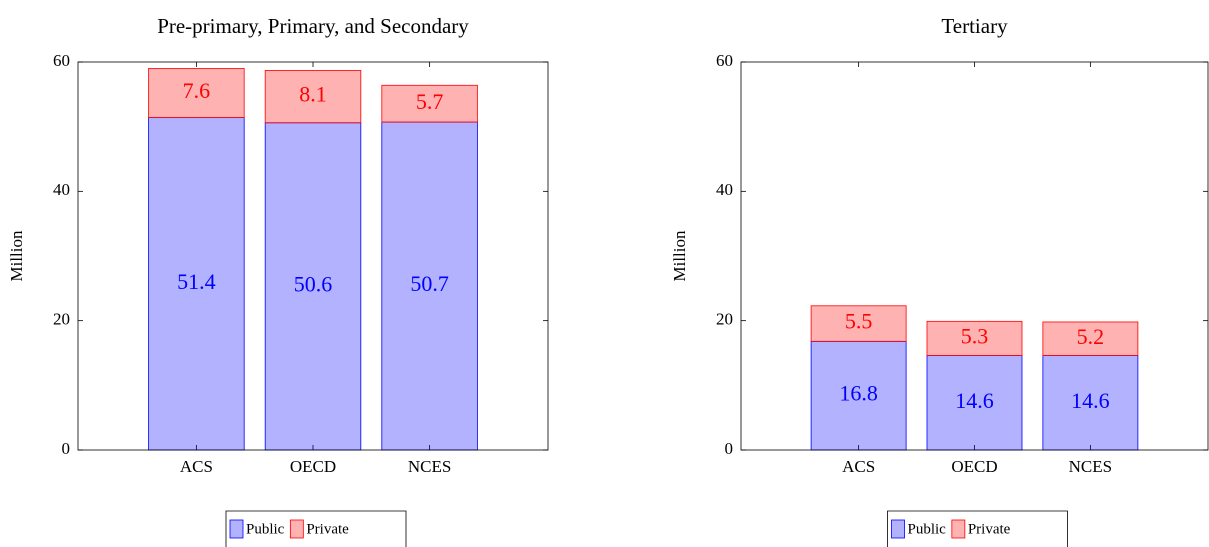 This screenshot has width=1209, height=547. I want to click on data-label: 5.7, so click(430, 101).